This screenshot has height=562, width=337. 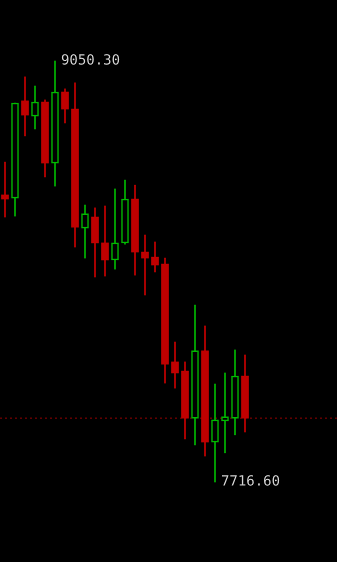 I want to click on annotation: 9050.30, so click(x=90, y=60).